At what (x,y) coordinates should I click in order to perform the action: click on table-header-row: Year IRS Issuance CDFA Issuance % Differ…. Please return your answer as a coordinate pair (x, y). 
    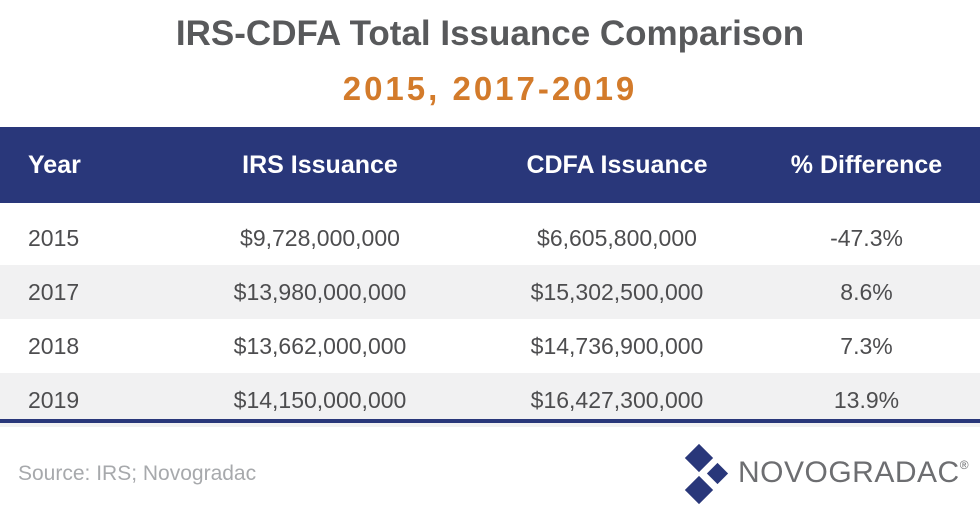
    Looking at the image, I should click on (490, 165).